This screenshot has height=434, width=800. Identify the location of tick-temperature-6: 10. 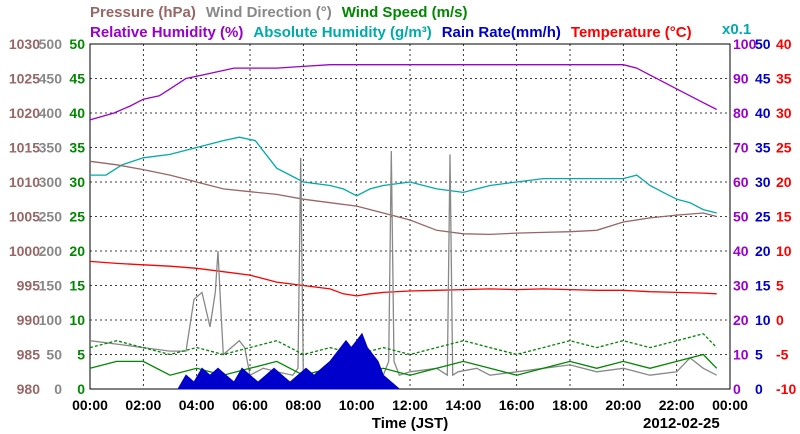
(784, 251).